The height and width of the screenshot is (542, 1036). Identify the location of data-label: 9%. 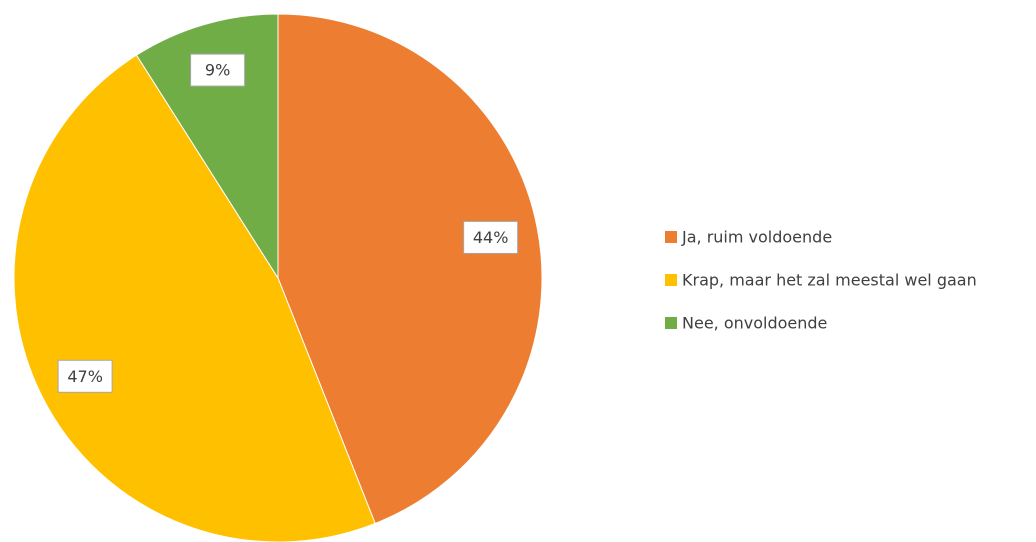
(217, 70).